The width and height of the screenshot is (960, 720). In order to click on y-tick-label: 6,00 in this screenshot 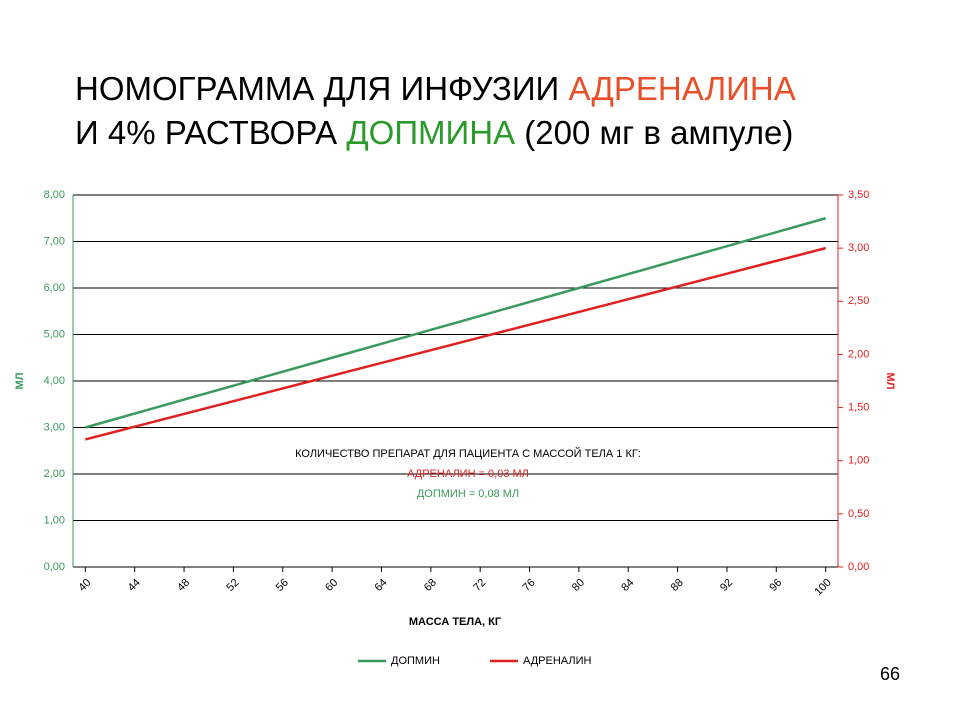, I will do `click(54, 288)`.